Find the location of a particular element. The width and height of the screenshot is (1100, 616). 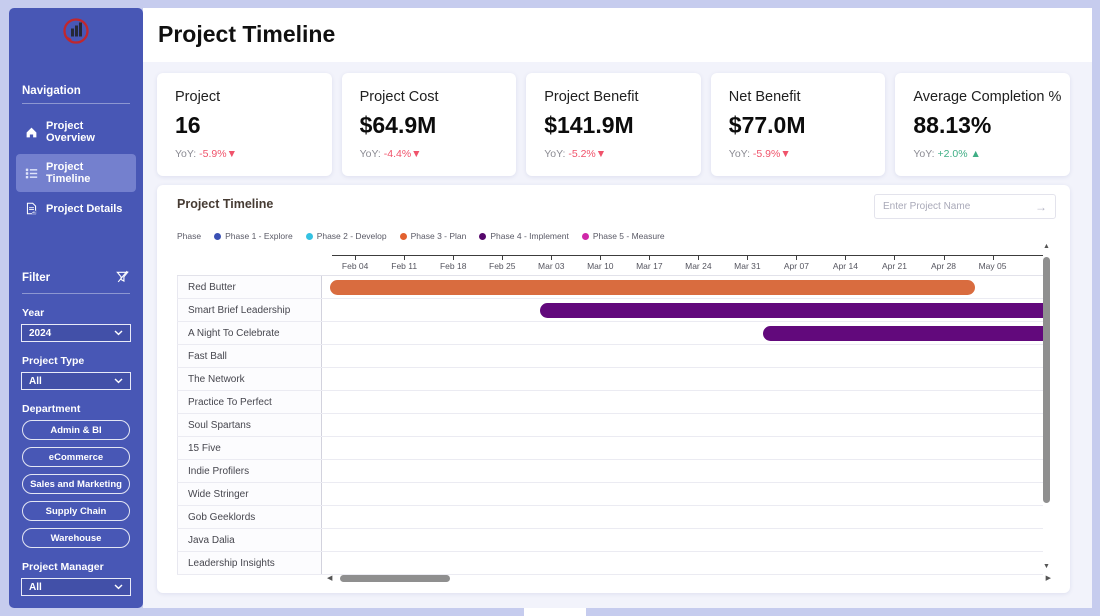

kpi-yoy-change: -5.9%▼ is located at coordinates (771, 154).